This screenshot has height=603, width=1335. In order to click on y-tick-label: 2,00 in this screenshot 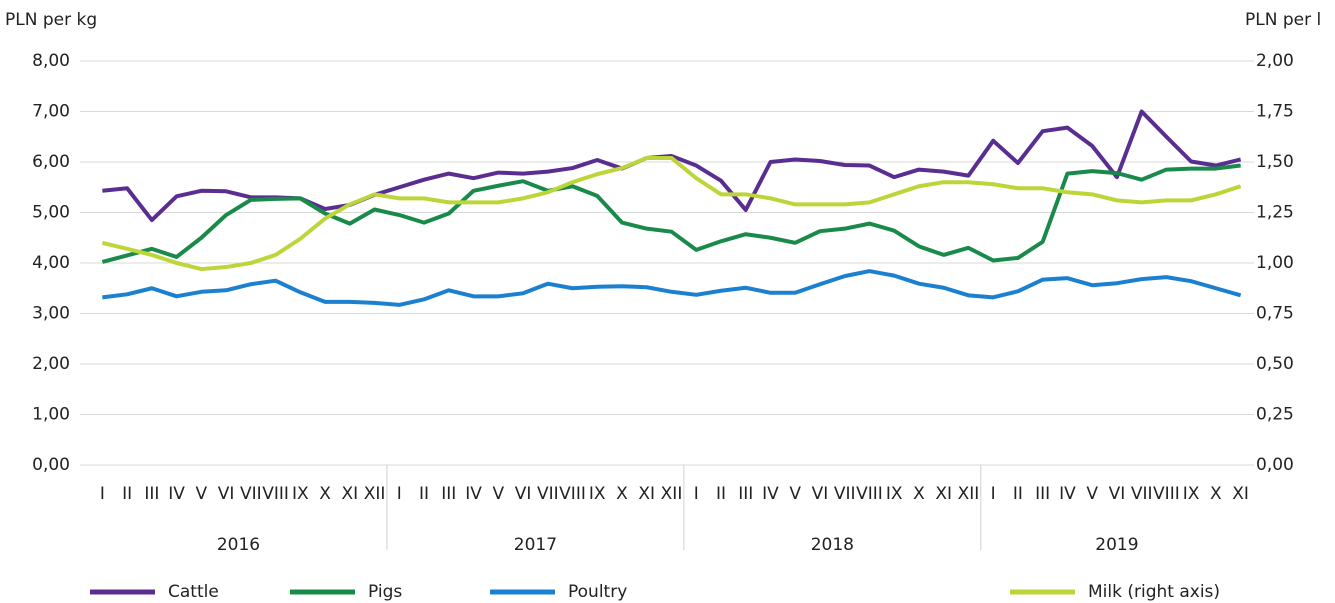, I will do `click(51, 364)`.